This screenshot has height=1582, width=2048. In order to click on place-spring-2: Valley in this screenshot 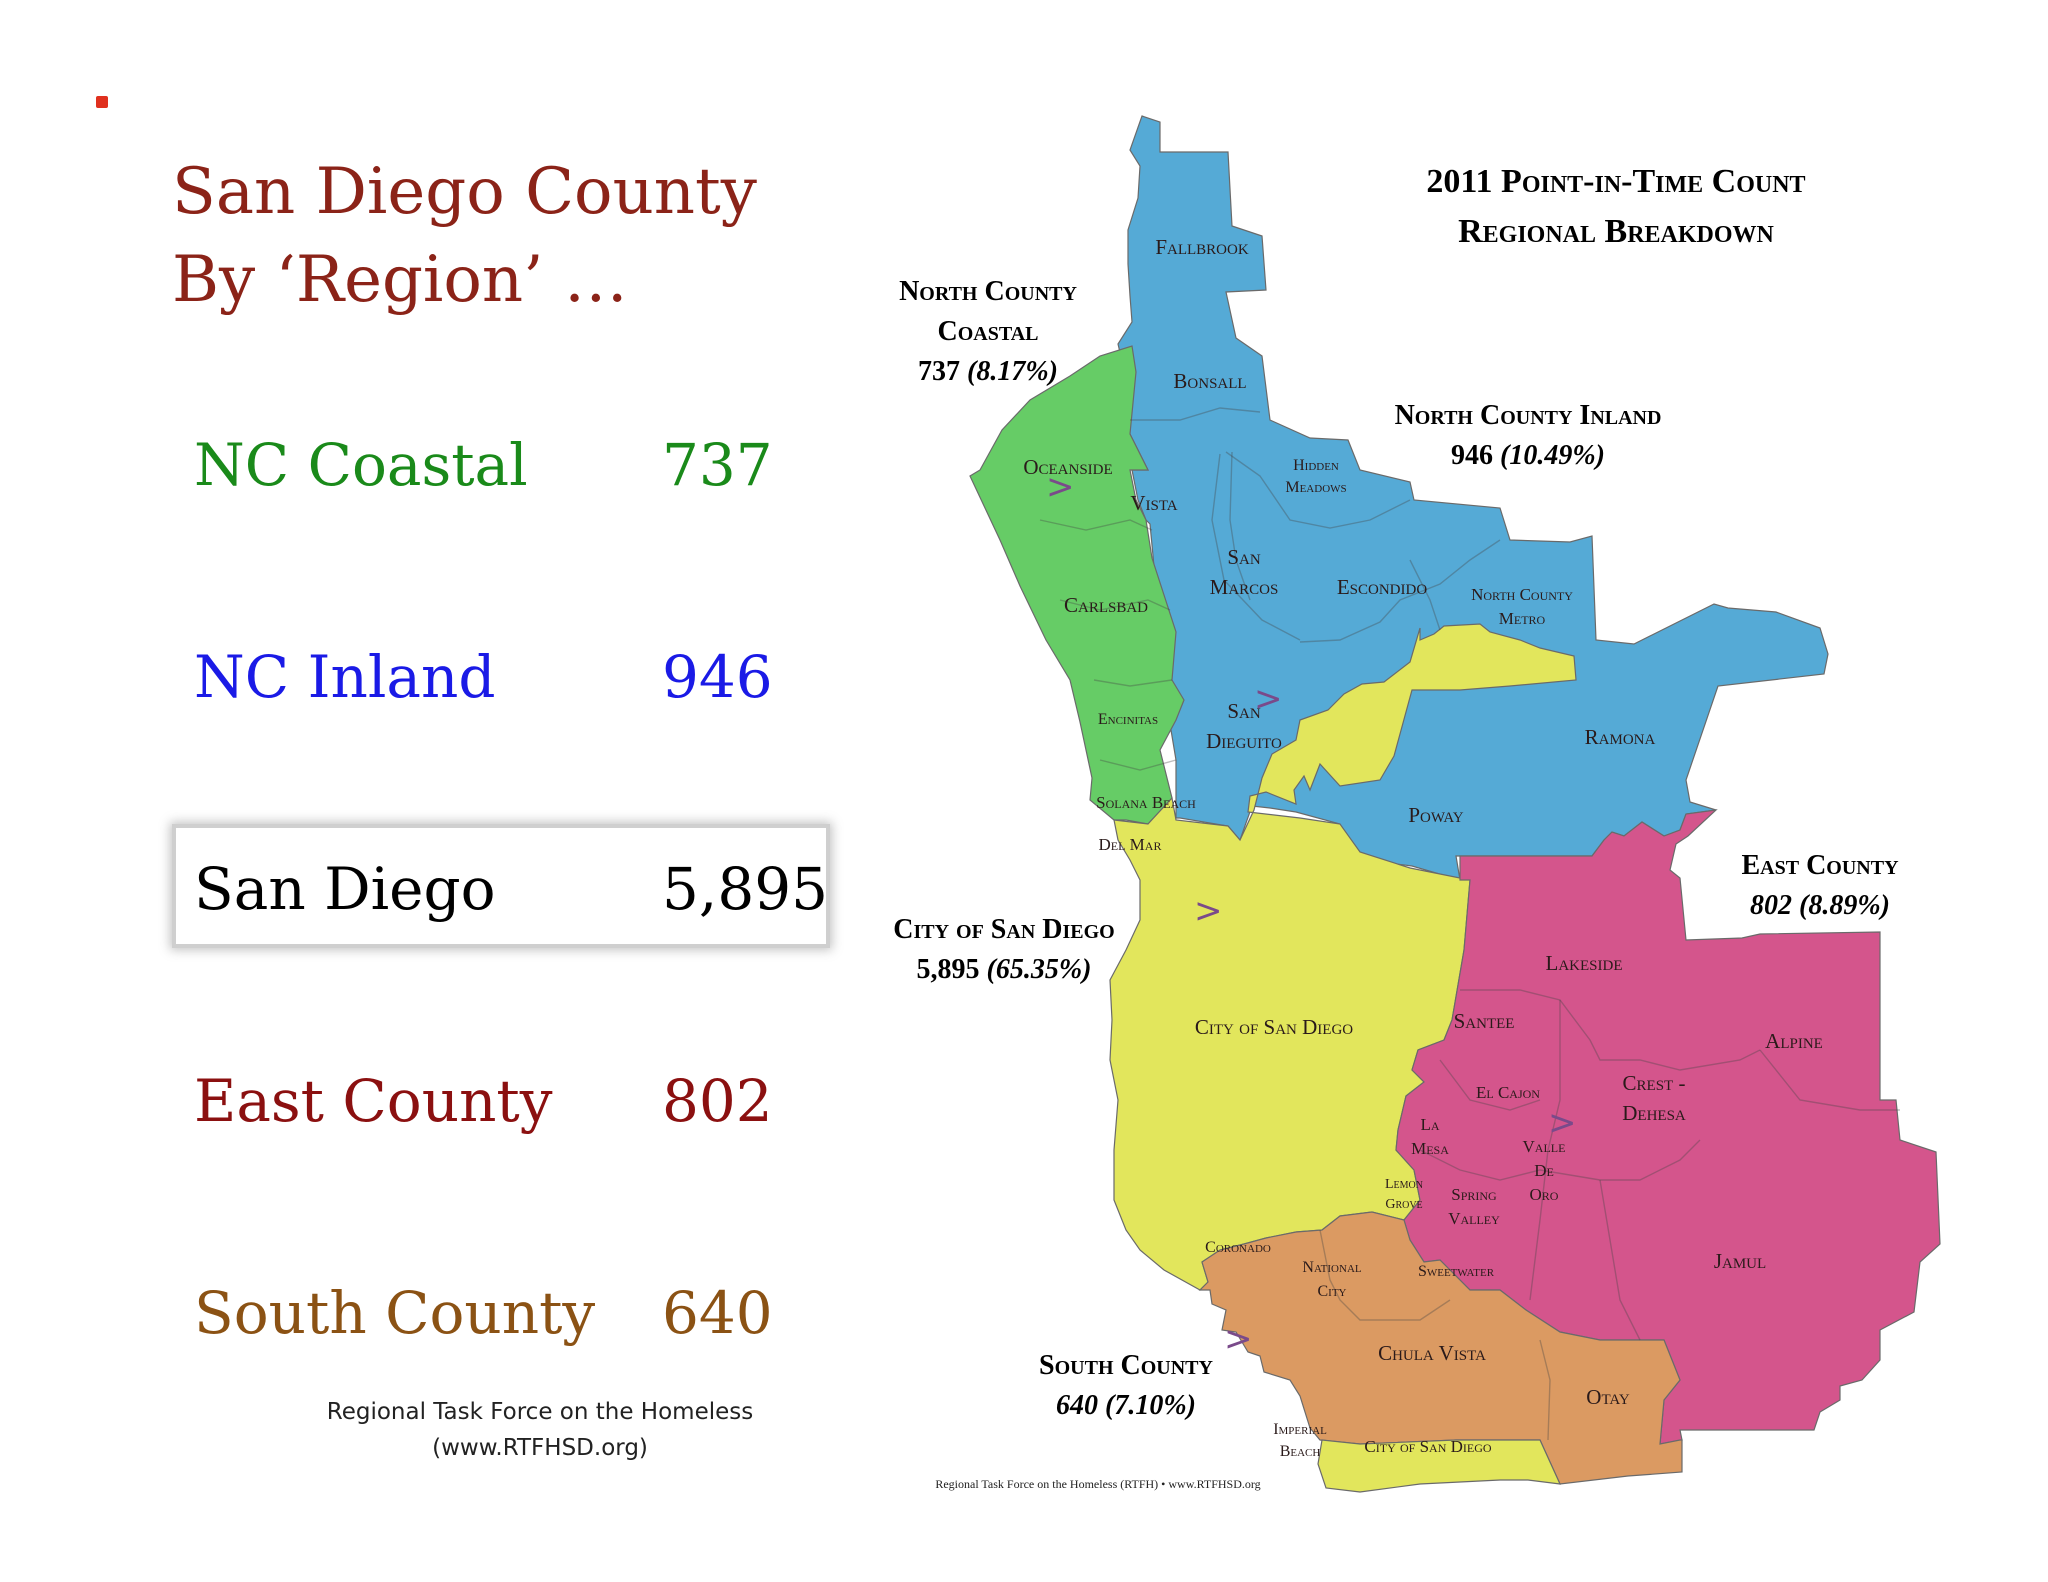, I will do `click(1474, 1218)`.